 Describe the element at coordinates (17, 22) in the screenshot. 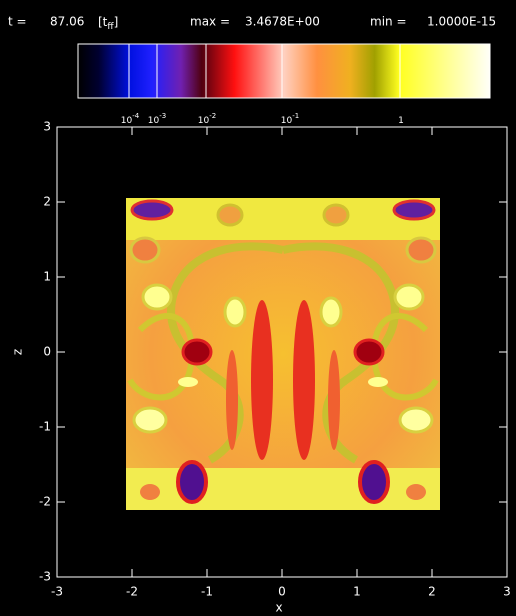

I see `time-label: t =` at that location.